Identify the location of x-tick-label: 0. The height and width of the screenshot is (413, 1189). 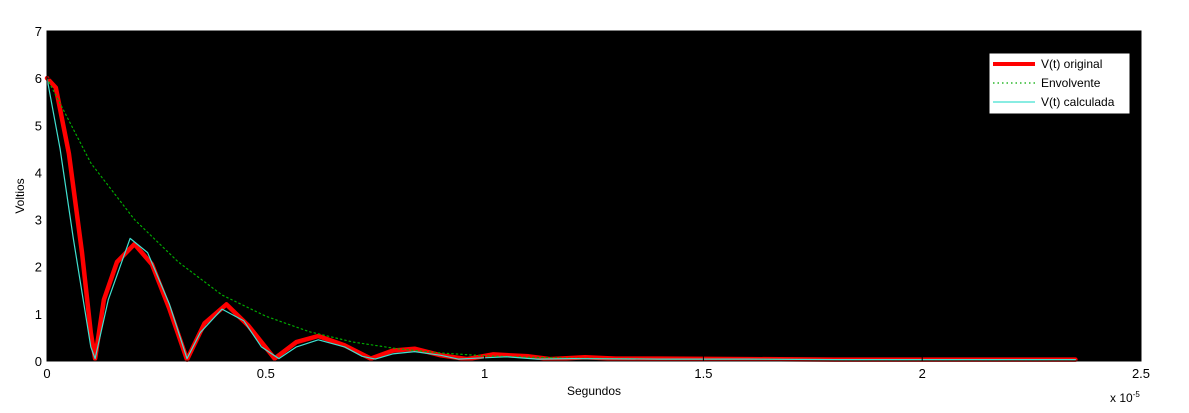
(46, 373).